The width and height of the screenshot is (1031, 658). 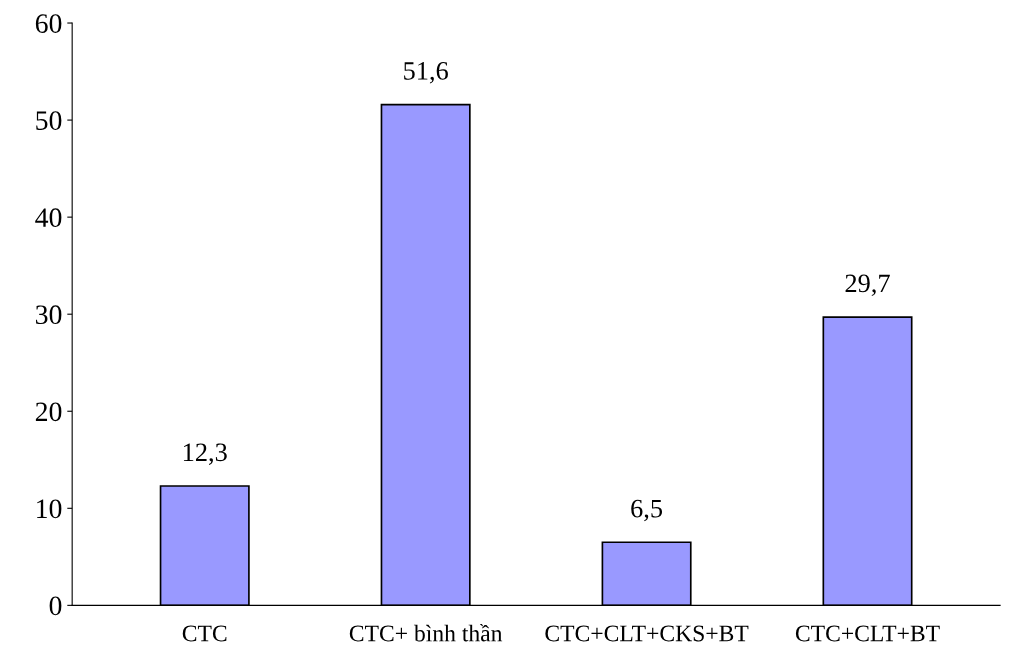 I want to click on x-tick-label: CTC+ bình thần, so click(x=426, y=633).